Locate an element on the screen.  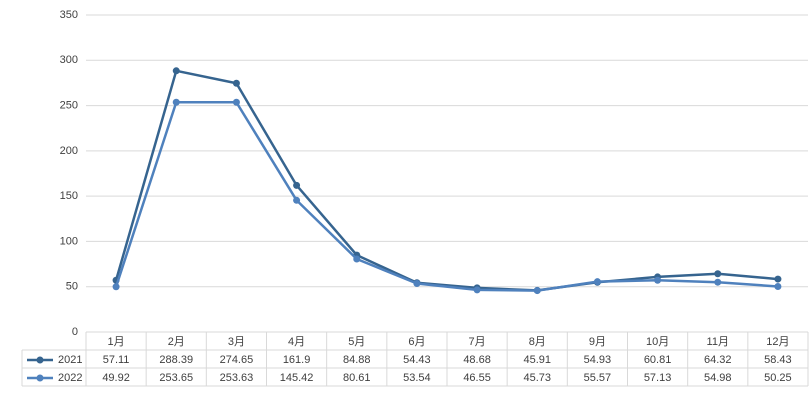
x-tick-label: 1月 is located at coordinates (116, 342).